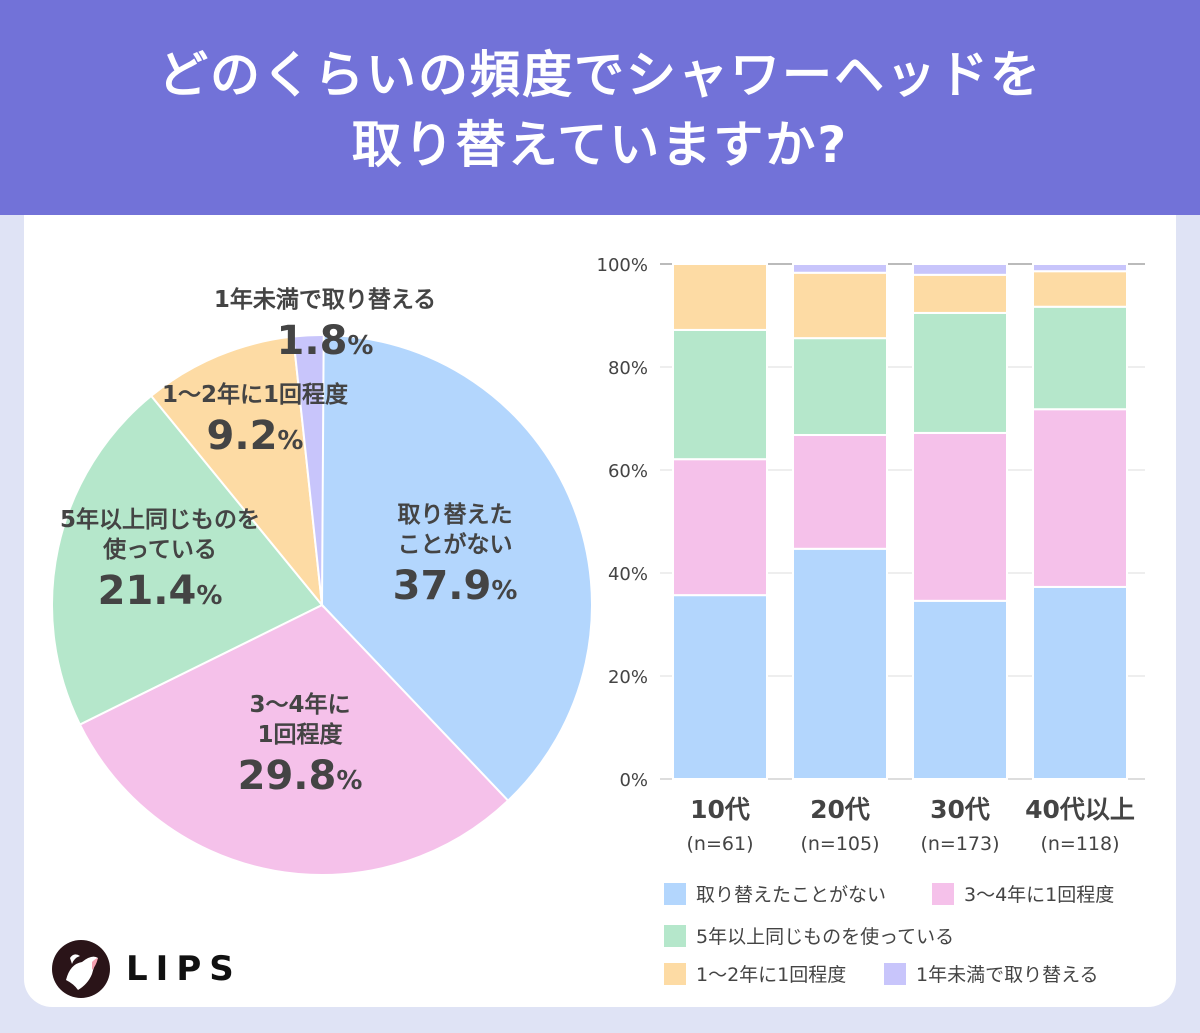 The height and width of the screenshot is (1033, 1200). I want to click on pie-label: 取り替えたことがない 37.9%, so click(455, 558).